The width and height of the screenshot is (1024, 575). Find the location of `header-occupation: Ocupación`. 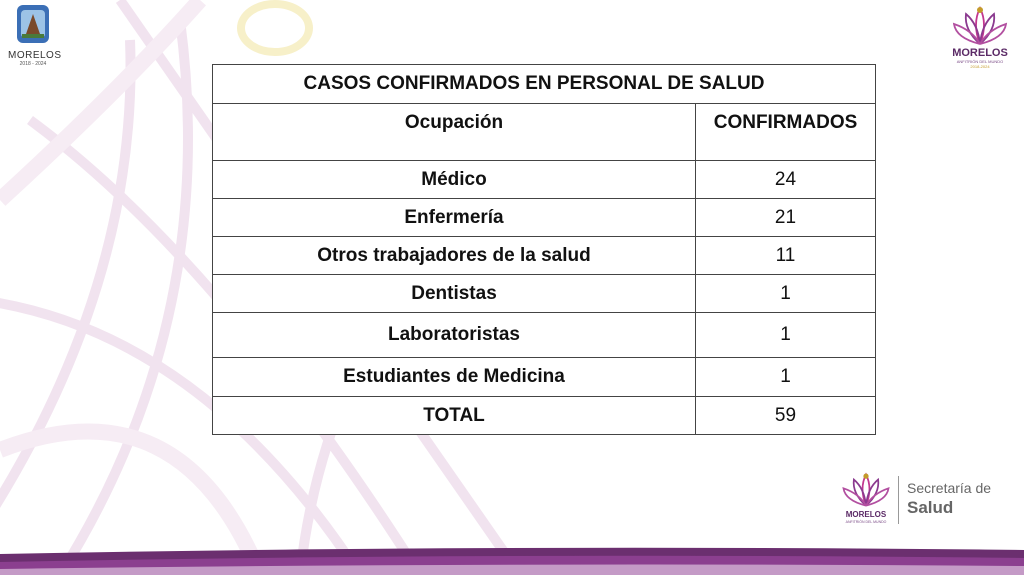

header-occupation: Ocupación is located at coordinates (454, 132).